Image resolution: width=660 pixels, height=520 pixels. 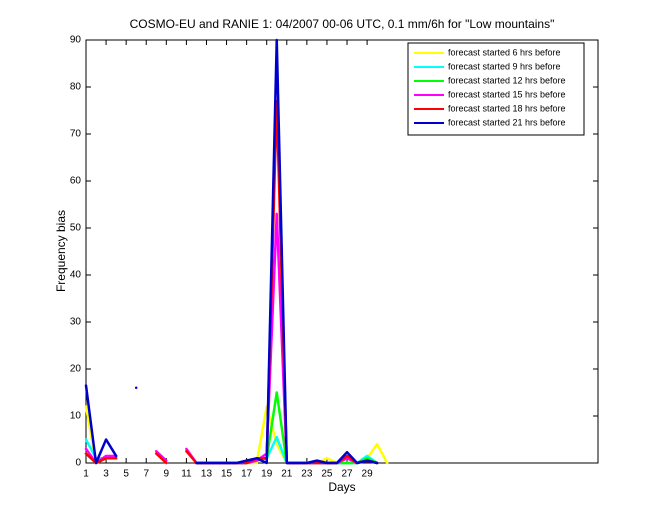 I want to click on legend-label: forecast started 9 hrs before, so click(x=504, y=66).